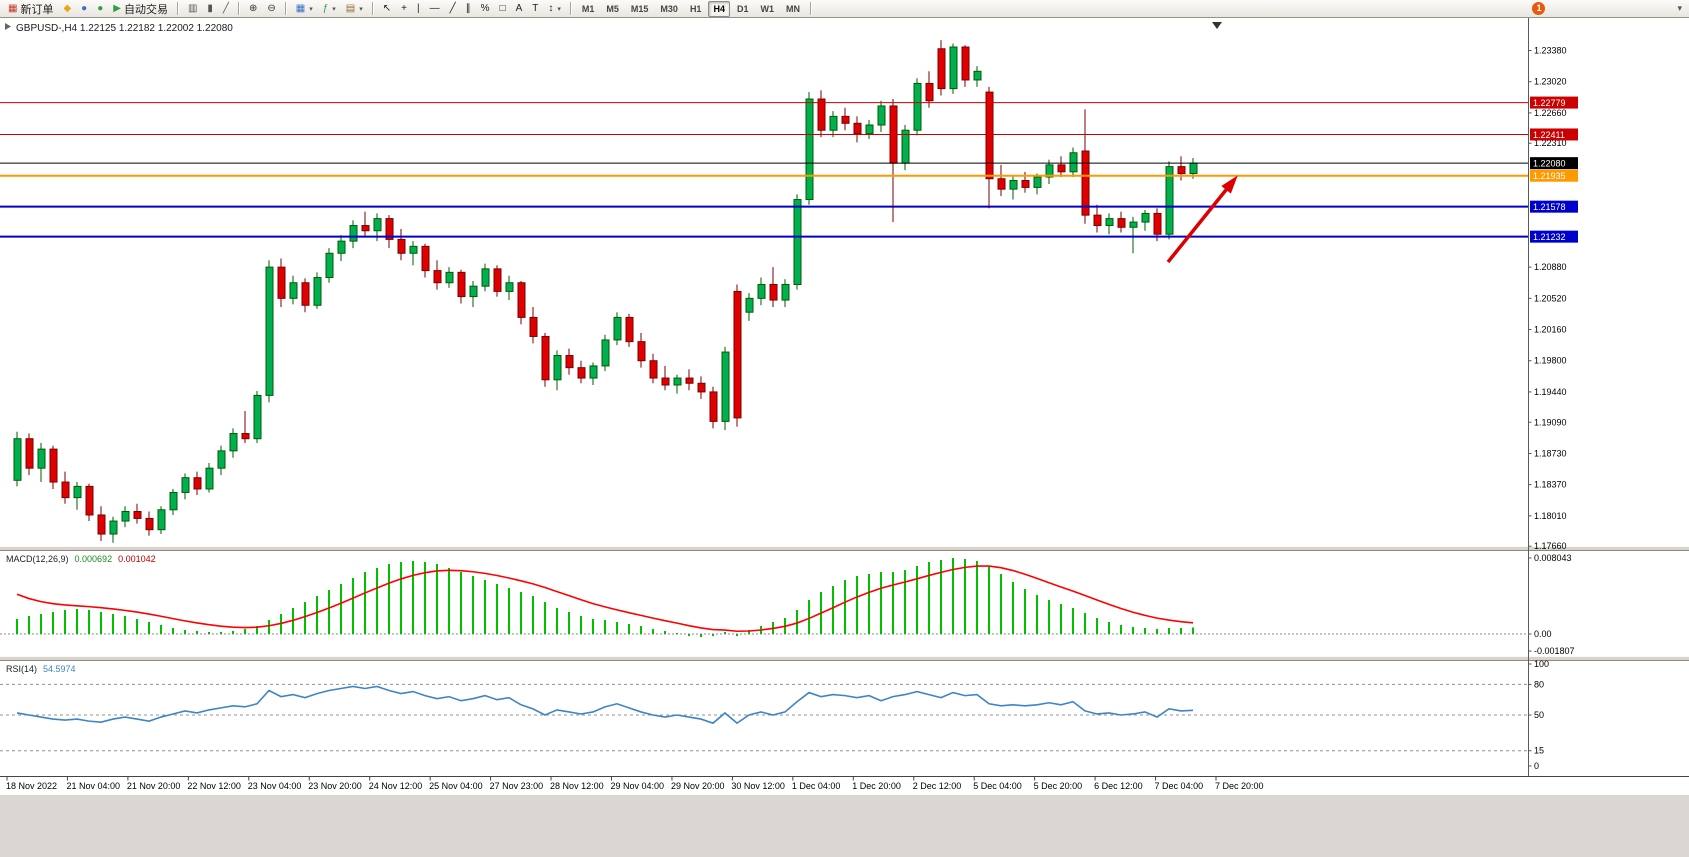 The width and height of the screenshot is (1689, 857). I want to click on timeframe-toolbar: M1 M5 M15 M30 H1 H4 D1 W1 MN, so click(691, 8).